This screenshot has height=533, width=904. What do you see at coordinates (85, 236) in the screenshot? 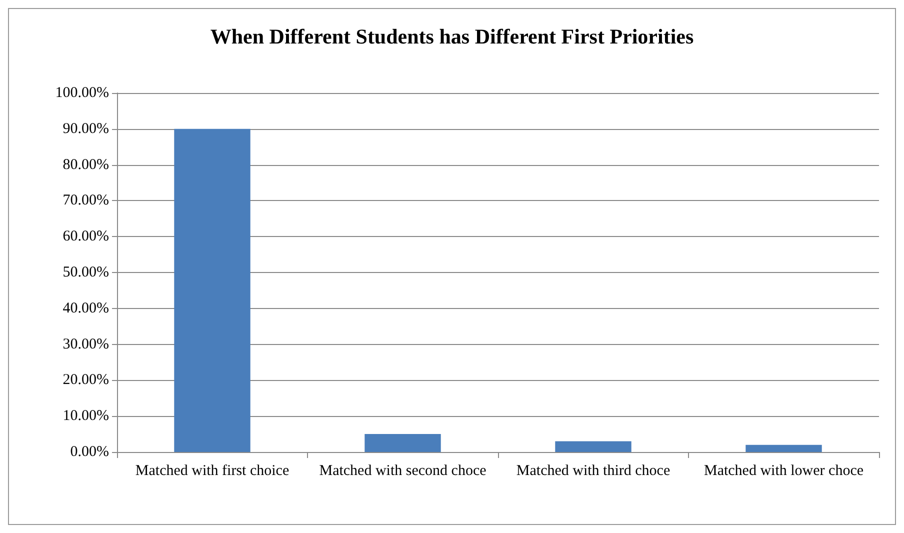
I see `y-tick-label: 60.00%` at bounding box center [85, 236].